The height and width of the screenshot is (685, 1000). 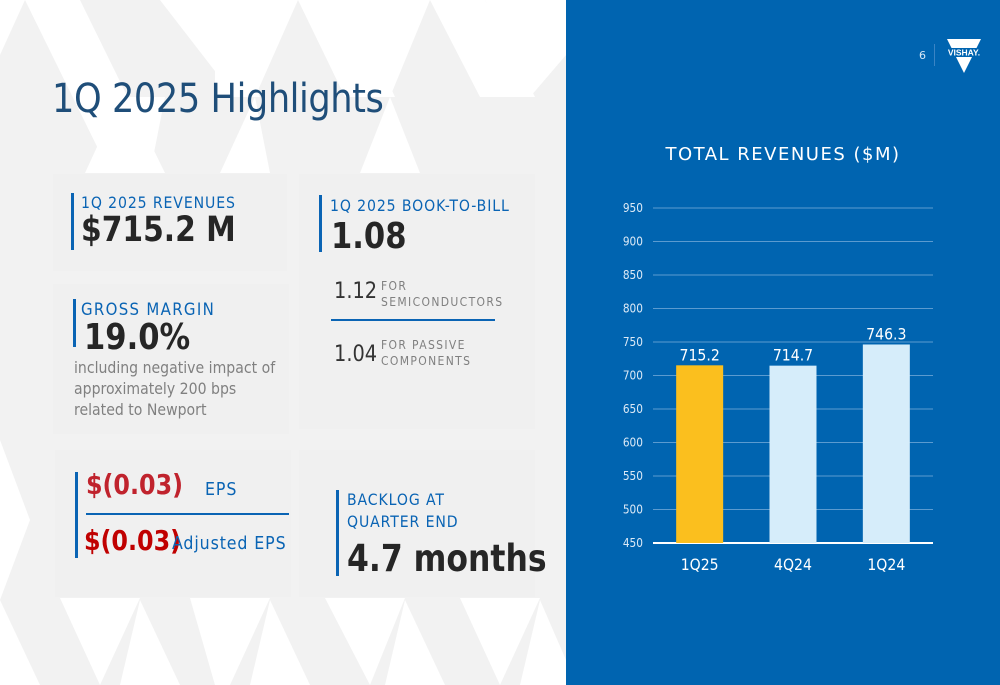 I want to click on eps-divider, so click(x=187, y=514).